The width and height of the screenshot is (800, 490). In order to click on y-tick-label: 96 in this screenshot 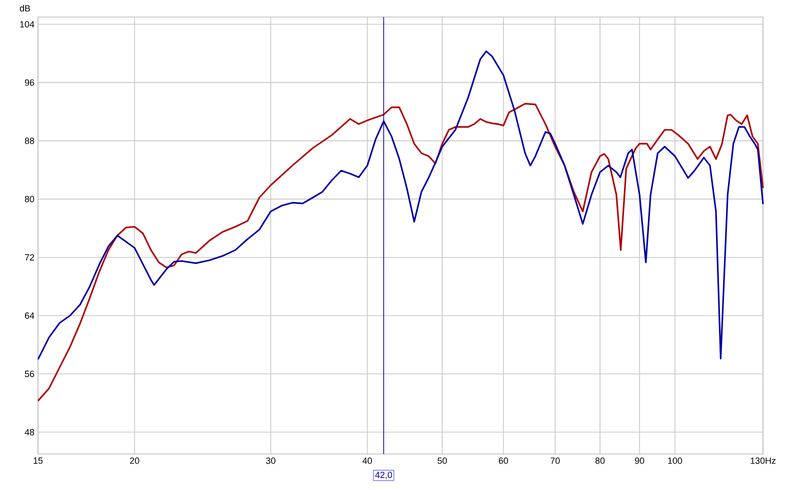, I will do `click(29, 82)`.